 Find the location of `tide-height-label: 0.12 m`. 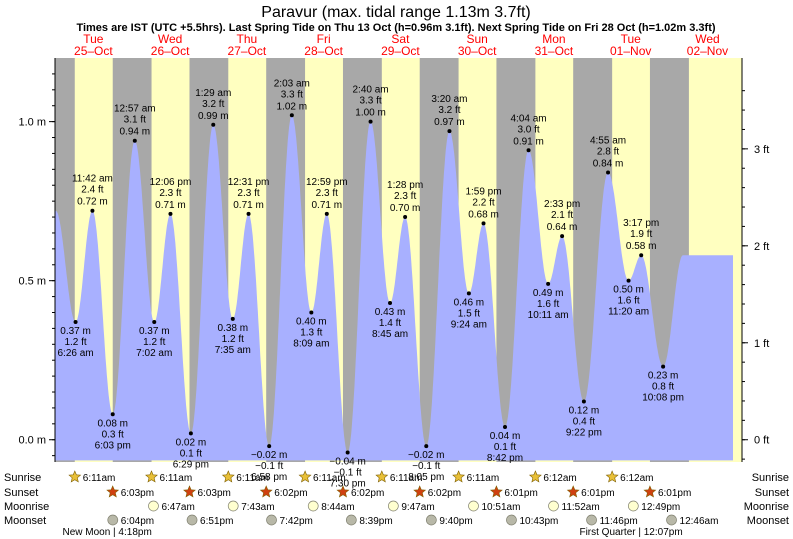

tide-height-label: 0.12 m is located at coordinates (584, 411).